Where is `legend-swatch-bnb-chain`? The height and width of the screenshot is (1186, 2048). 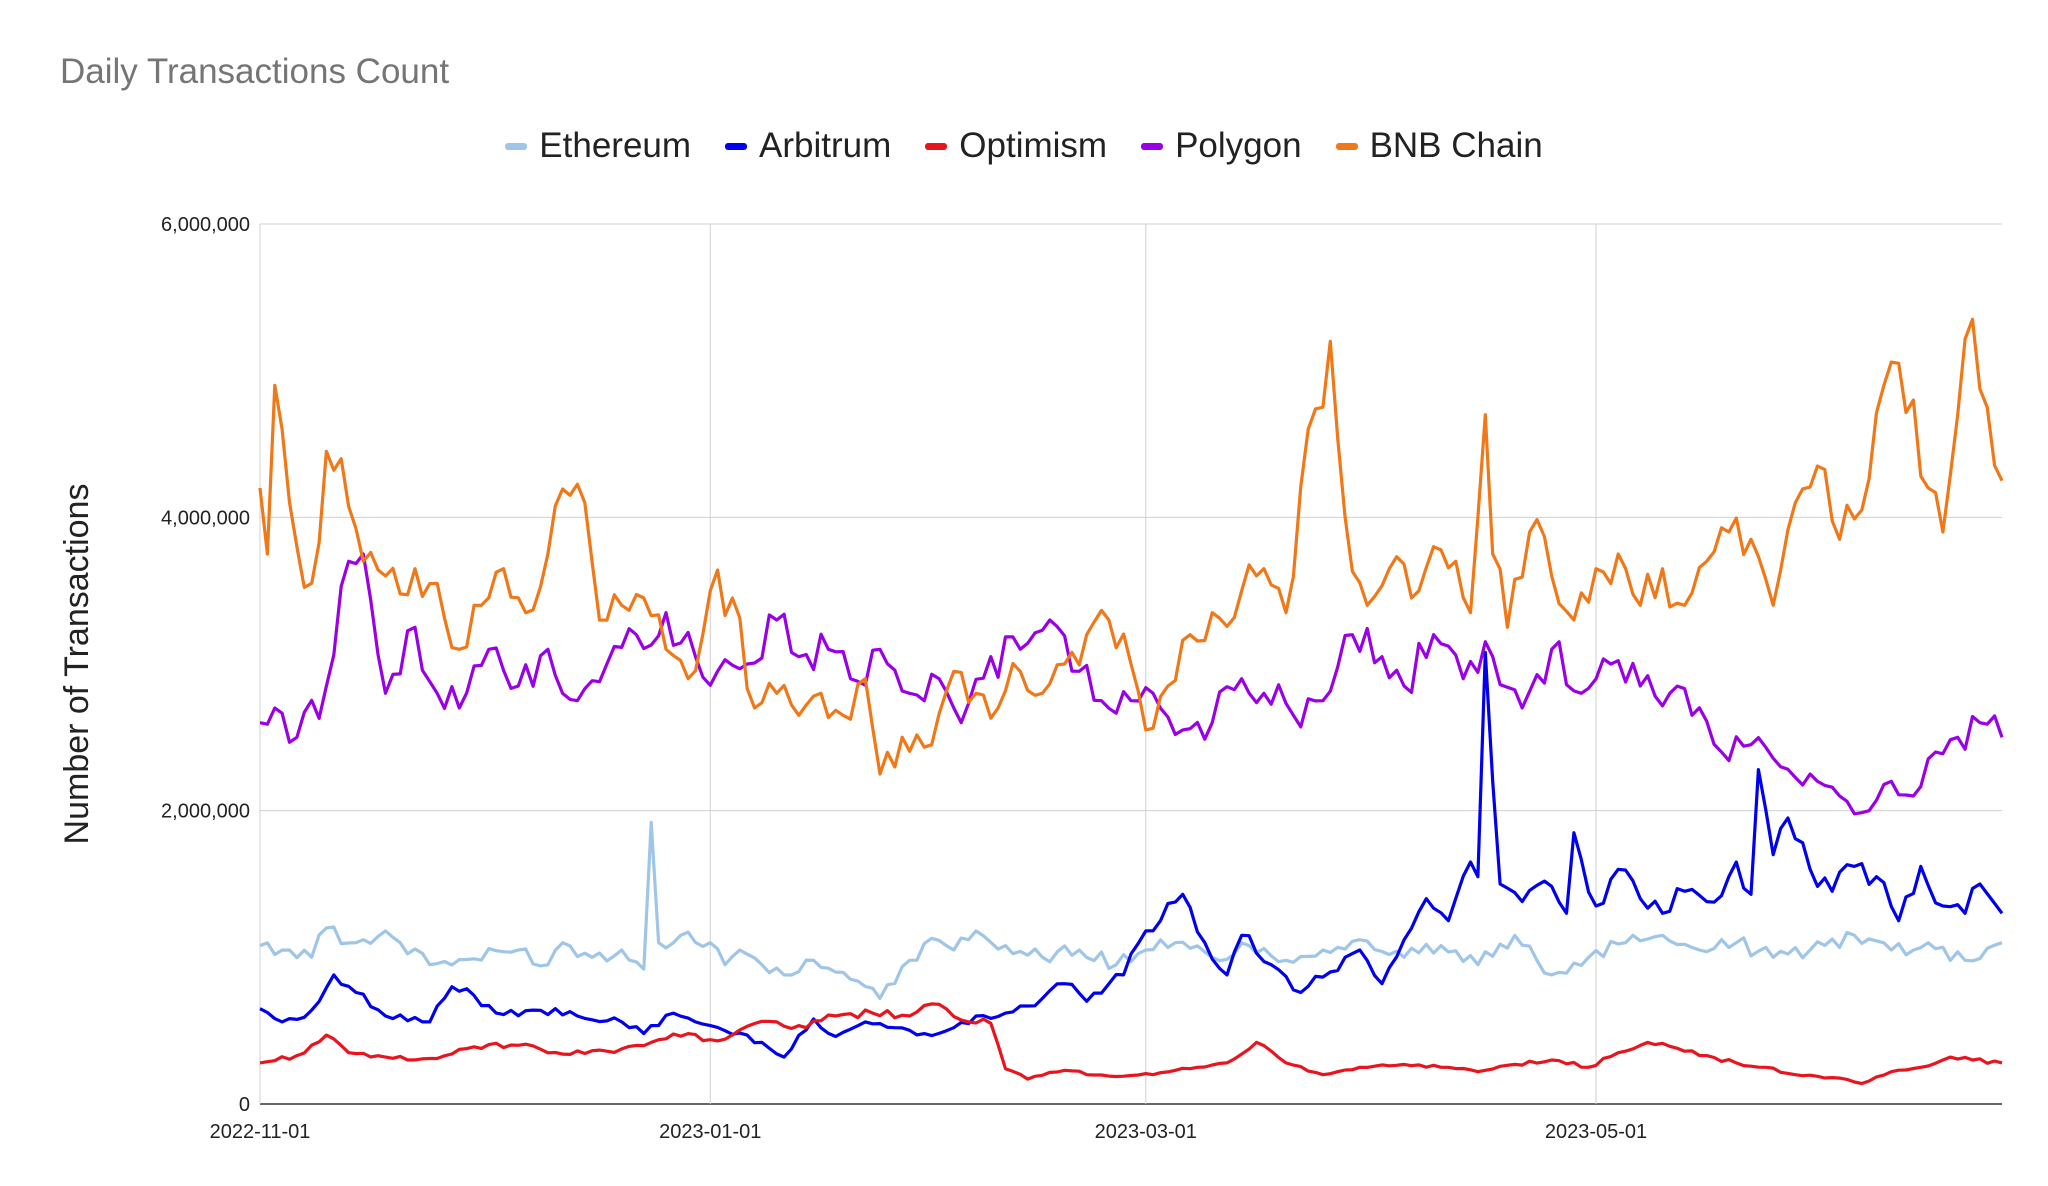
legend-swatch-bnb-chain is located at coordinates (1346, 146).